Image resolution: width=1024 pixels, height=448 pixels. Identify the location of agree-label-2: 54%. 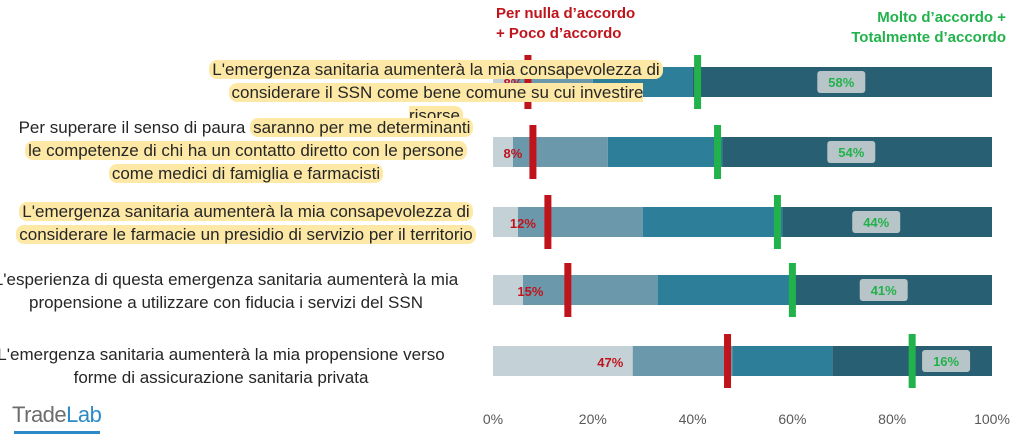
(851, 152).